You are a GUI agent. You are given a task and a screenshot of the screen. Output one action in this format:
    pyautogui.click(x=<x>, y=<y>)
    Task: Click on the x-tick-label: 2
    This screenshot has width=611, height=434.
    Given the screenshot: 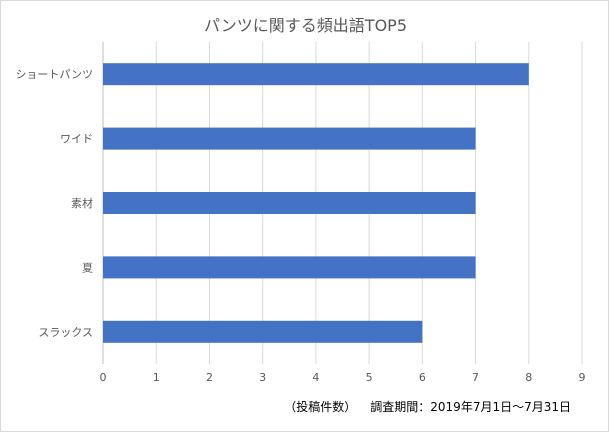 What is the action you would take?
    pyautogui.click(x=209, y=377)
    